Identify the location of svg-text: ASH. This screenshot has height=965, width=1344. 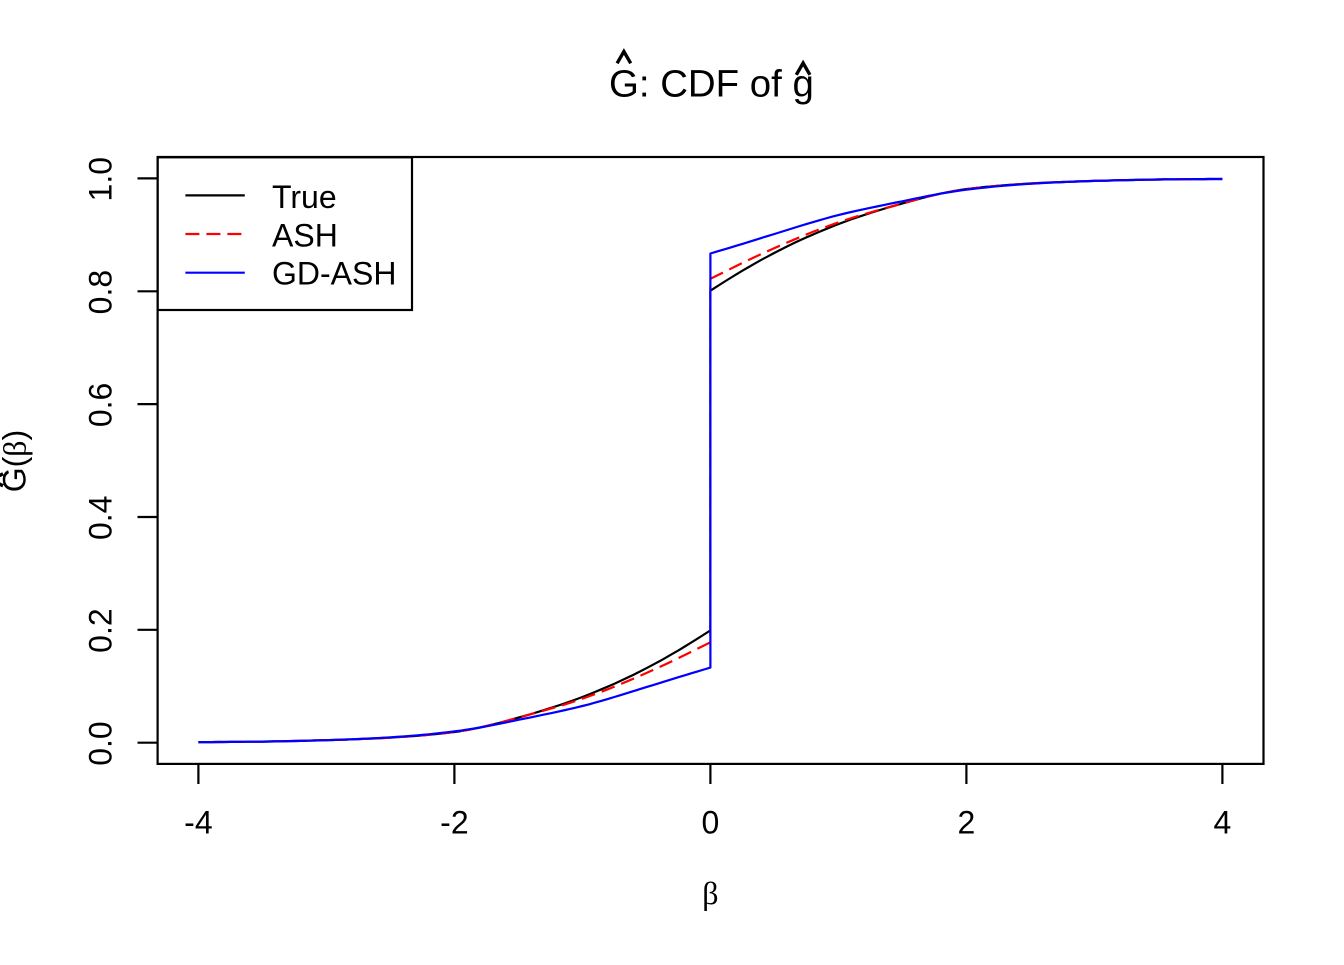
(305, 235).